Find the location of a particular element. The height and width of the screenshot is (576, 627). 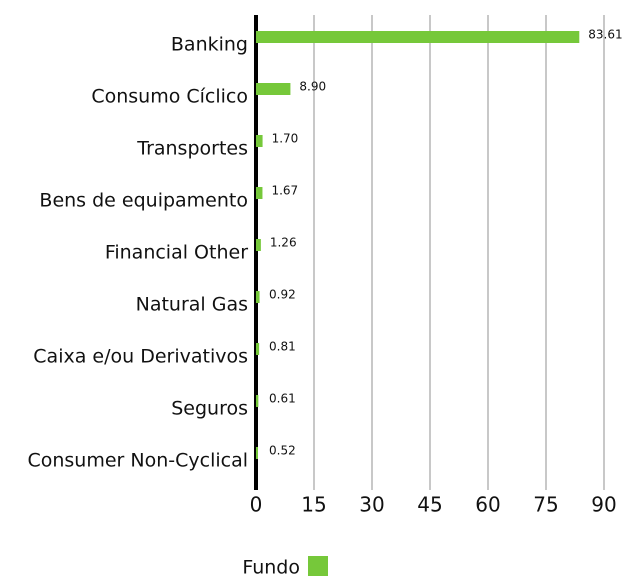

x-tick-label: 0 is located at coordinates (256, 505).